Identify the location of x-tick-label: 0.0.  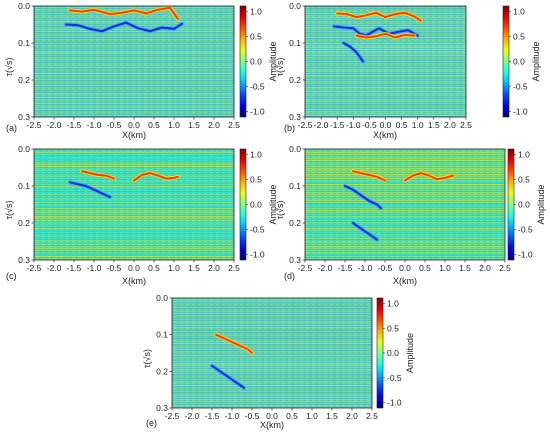
(134, 125).